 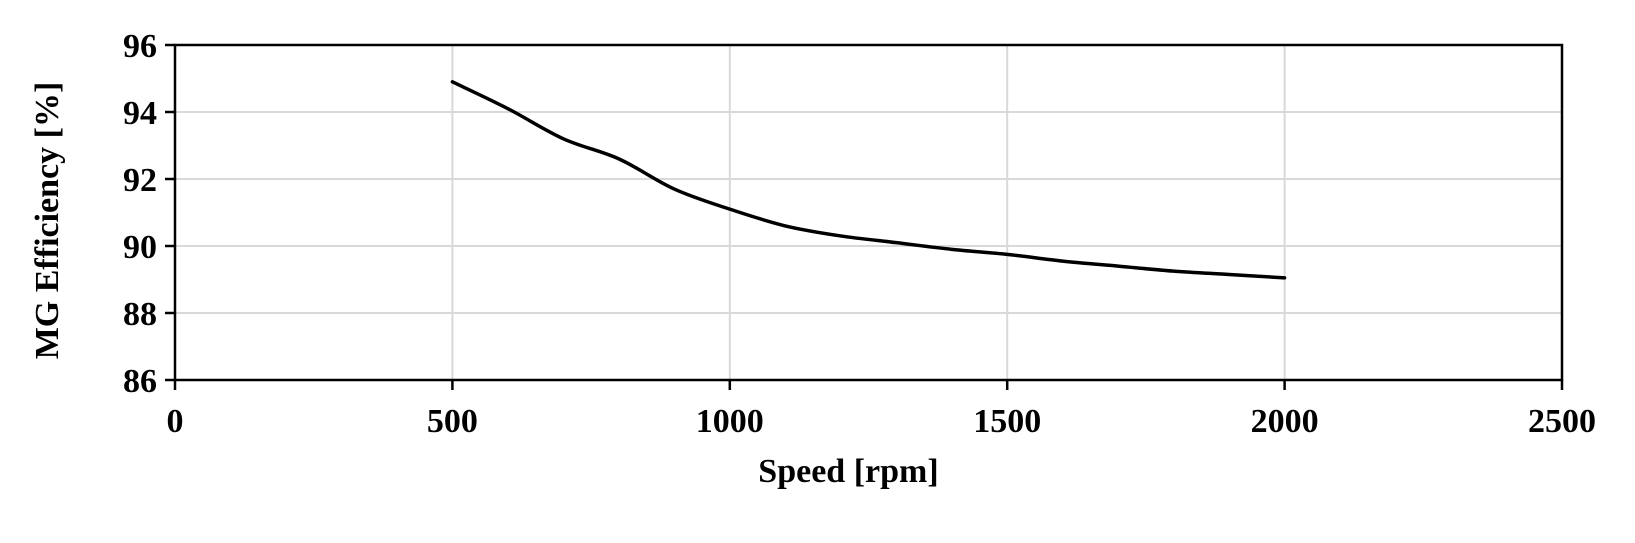 I want to click on y-tick-label: 96, so click(x=140, y=46).